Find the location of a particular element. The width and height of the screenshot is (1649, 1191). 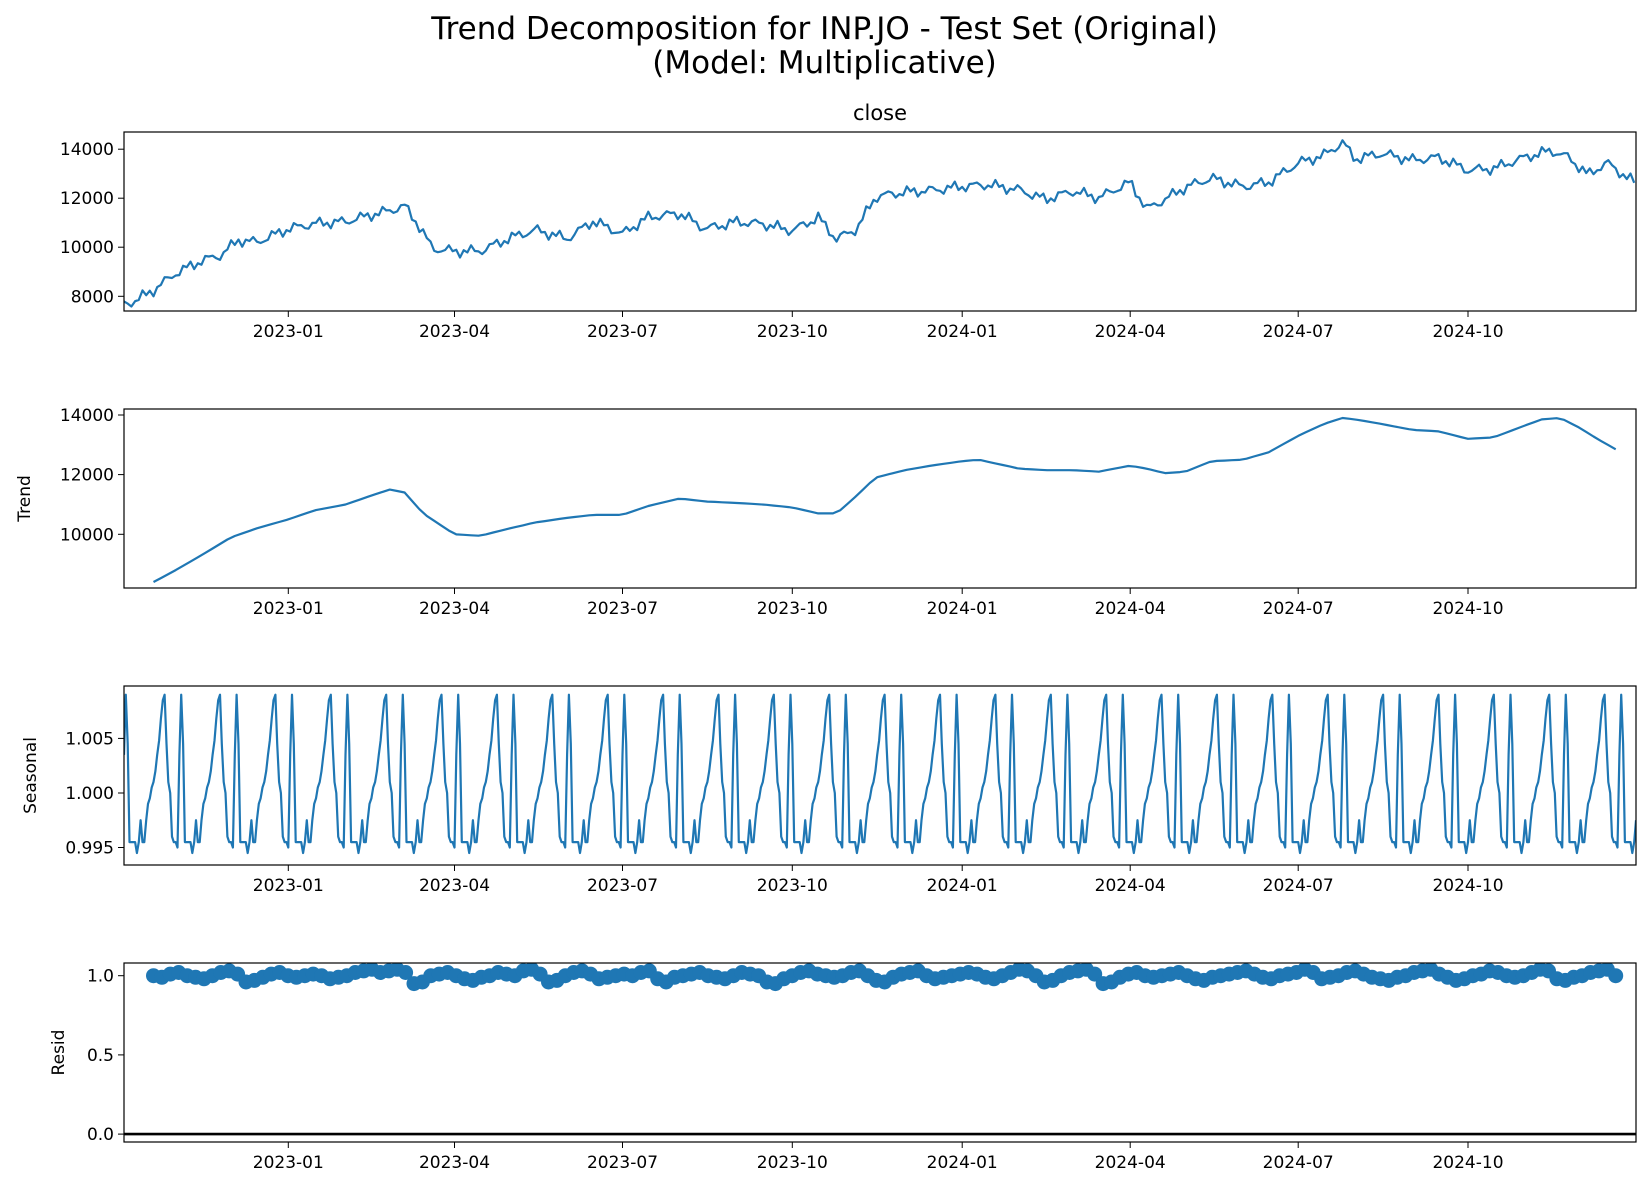

y-tick-label: 0.995 is located at coordinates (89, 849).